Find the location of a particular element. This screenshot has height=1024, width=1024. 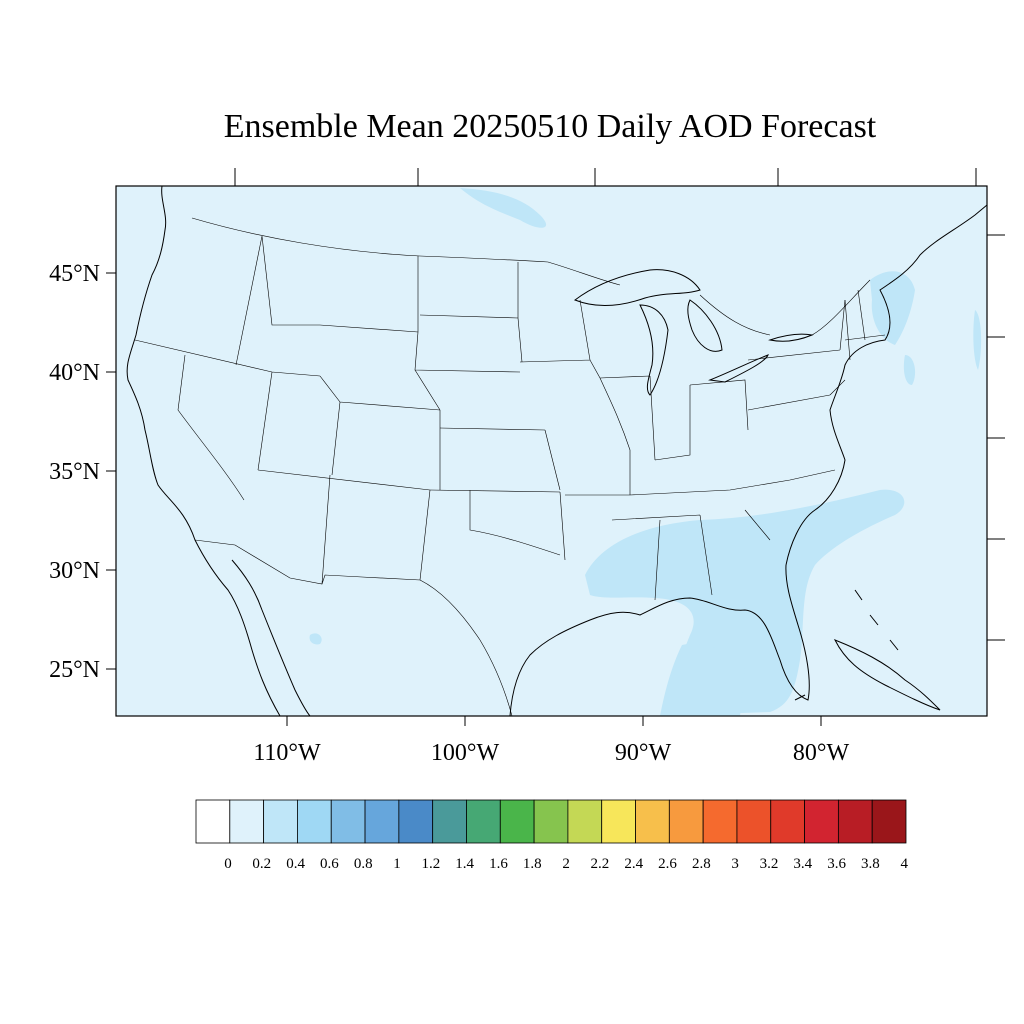

colorbar-label: 0 is located at coordinates (228, 864).